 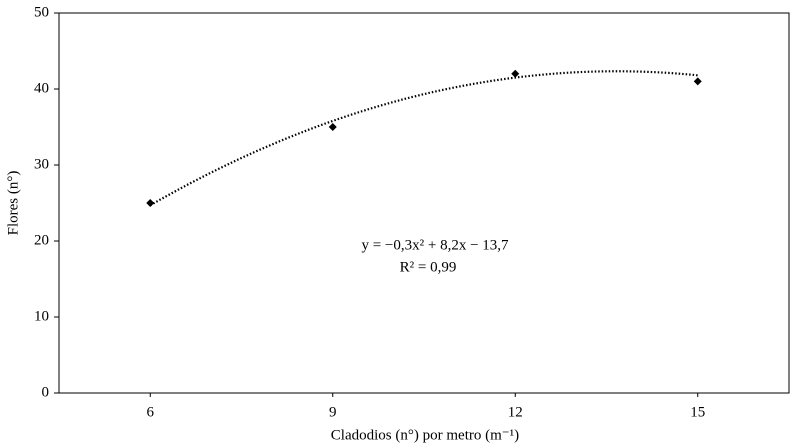 I want to click on x-tick-label: 12, so click(x=515, y=412).